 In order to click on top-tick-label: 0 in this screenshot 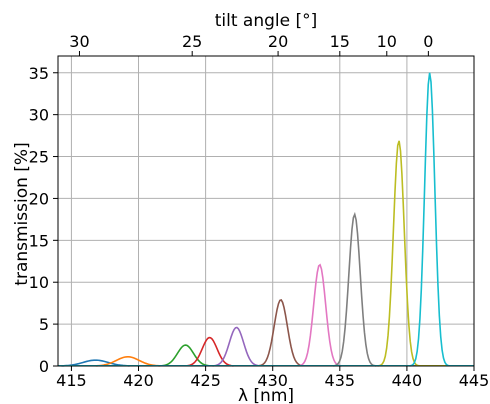, I will do `click(428, 41)`.